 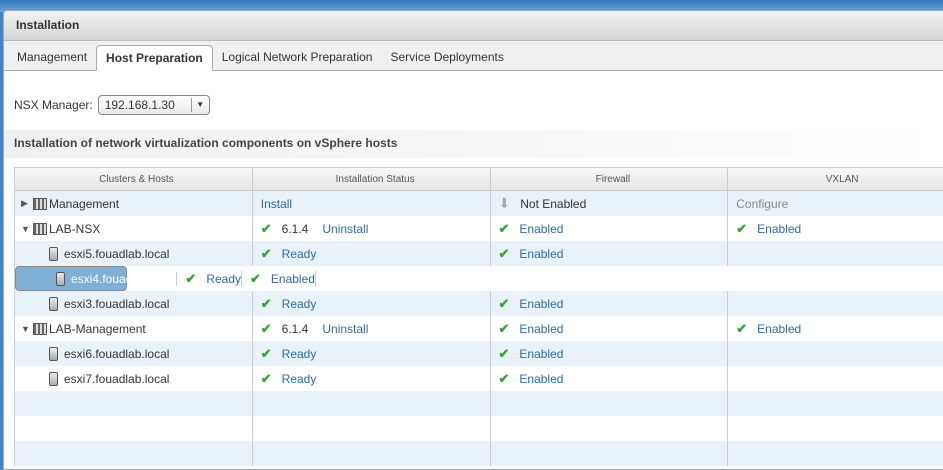 I want to click on cluster-name: LAB-NSX, so click(x=75, y=228).